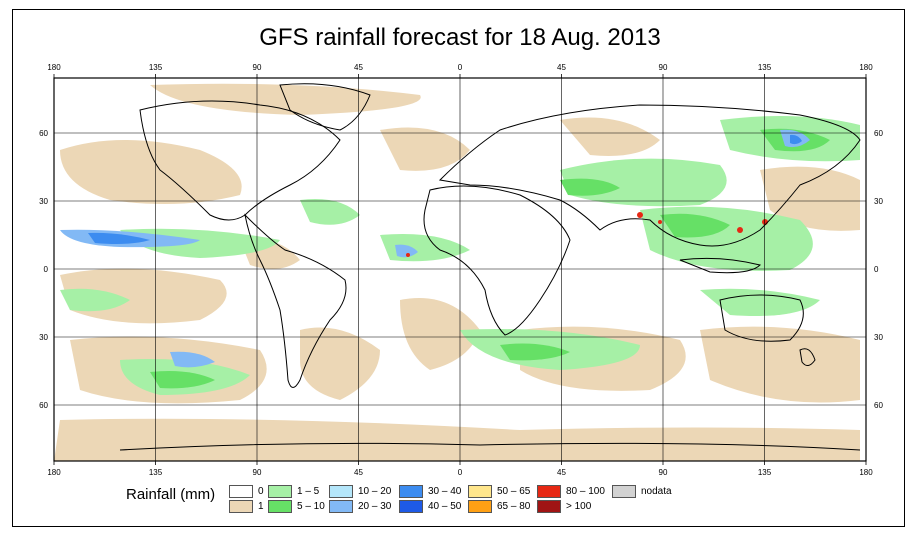 The width and height of the screenshot is (920, 539). I want to click on lon-tick-top: 0, so click(460, 67).